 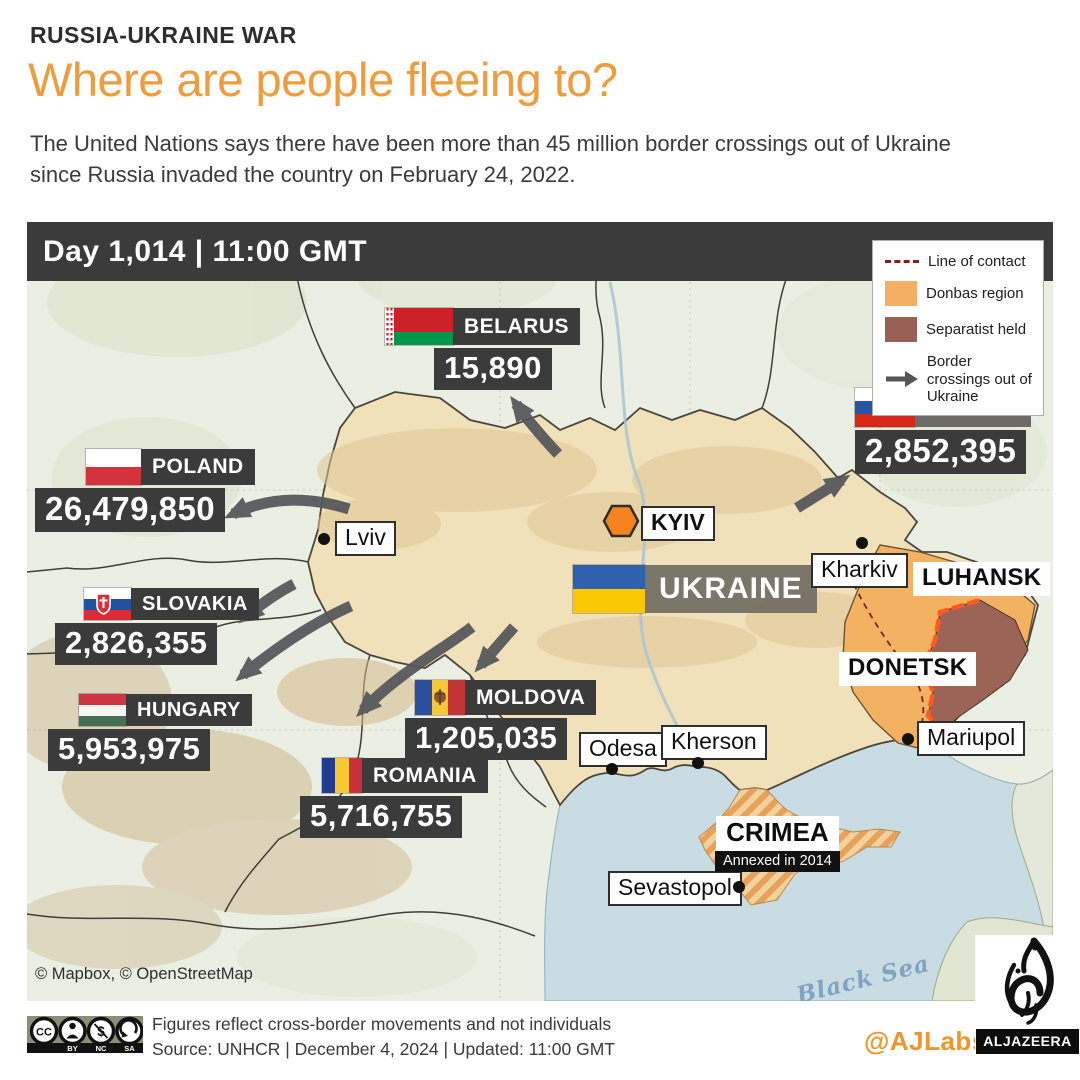 I want to click on kharkiv-dot, so click(x=862, y=543).